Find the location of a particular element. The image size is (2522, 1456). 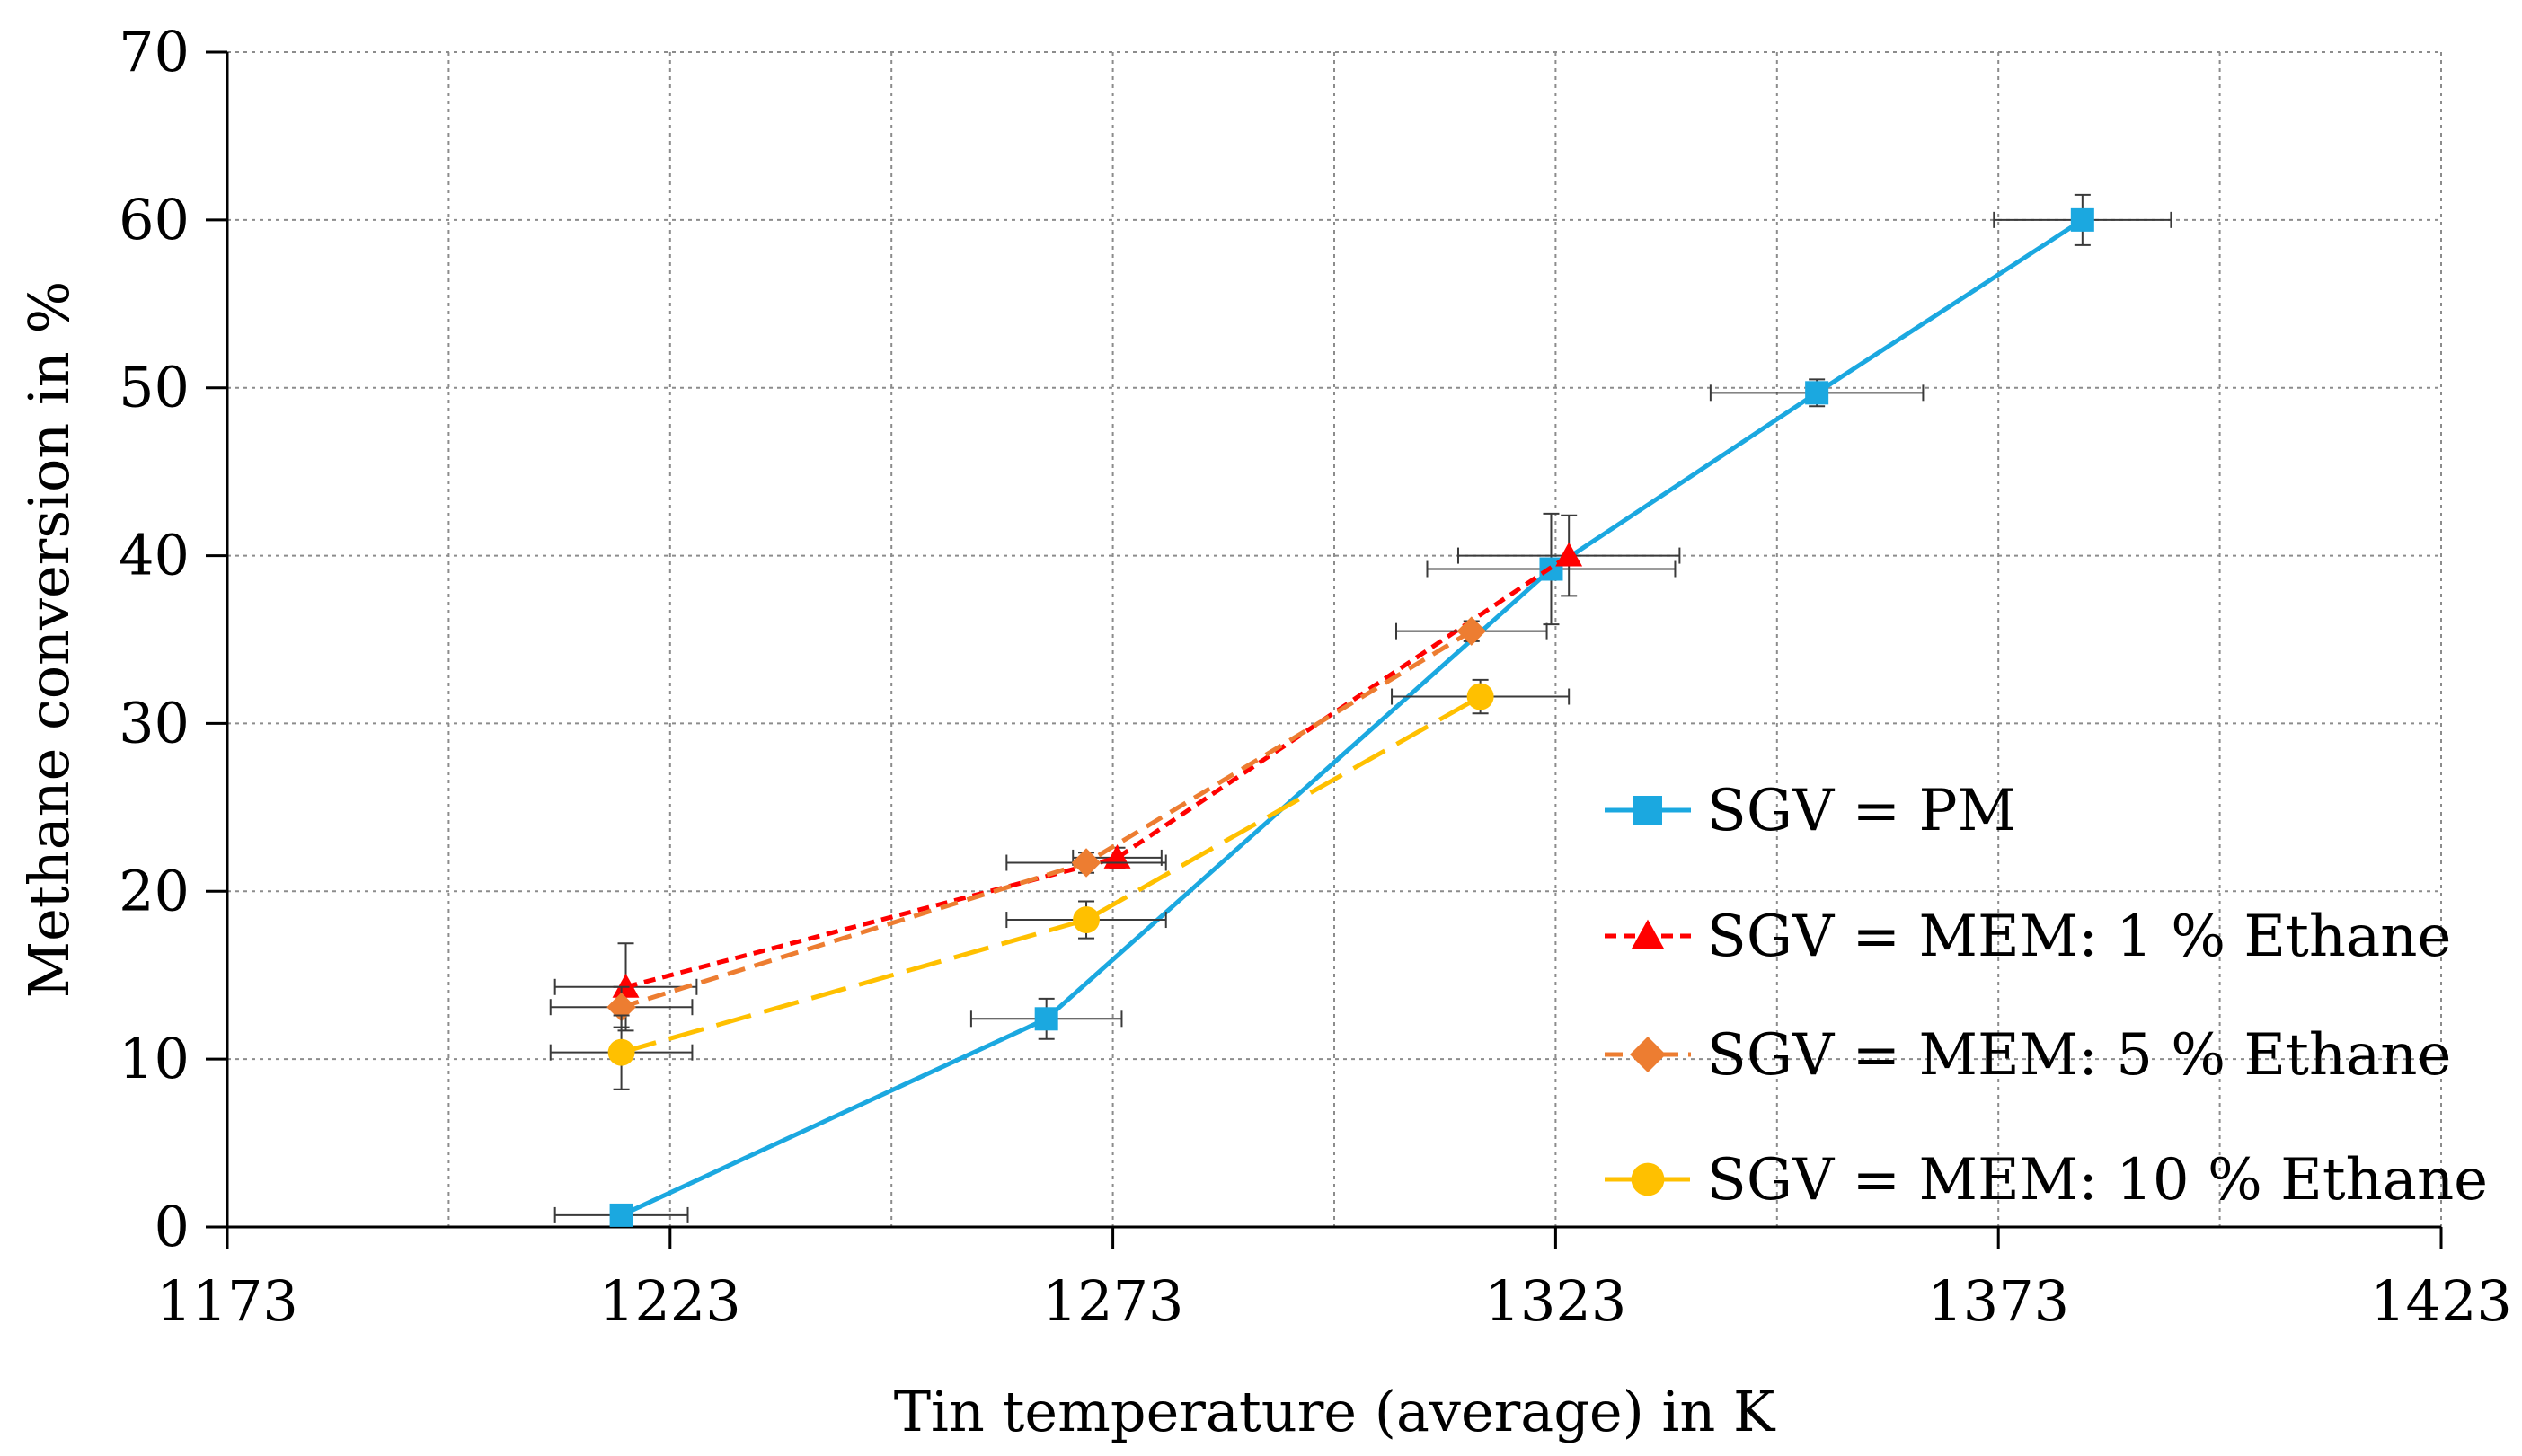

legend-entry-3: SGV = MEM: 5 % Ethane is located at coordinates (2028, 1055).